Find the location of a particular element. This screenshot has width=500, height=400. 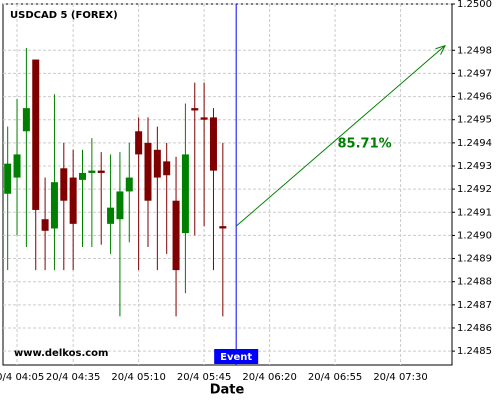

x-tick-label: 20/4 06:55 is located at coordinates (335, 377).